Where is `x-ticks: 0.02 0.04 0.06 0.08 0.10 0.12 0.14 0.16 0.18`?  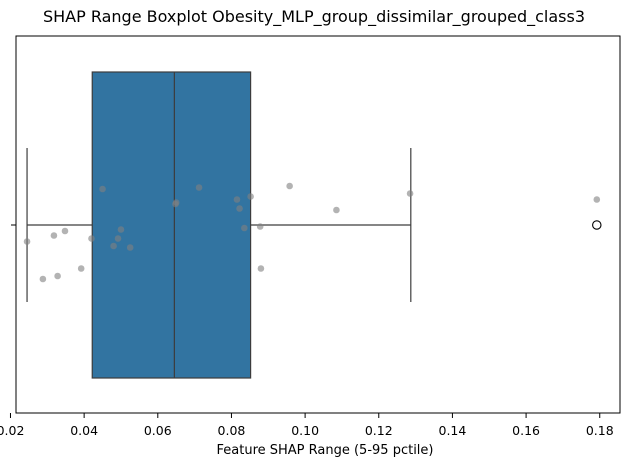 x-ticks: 0.02 0.04 0.06 0.08 0.10 0.12 0.14 0.16 0.18 is located at coordinates (307, 425).